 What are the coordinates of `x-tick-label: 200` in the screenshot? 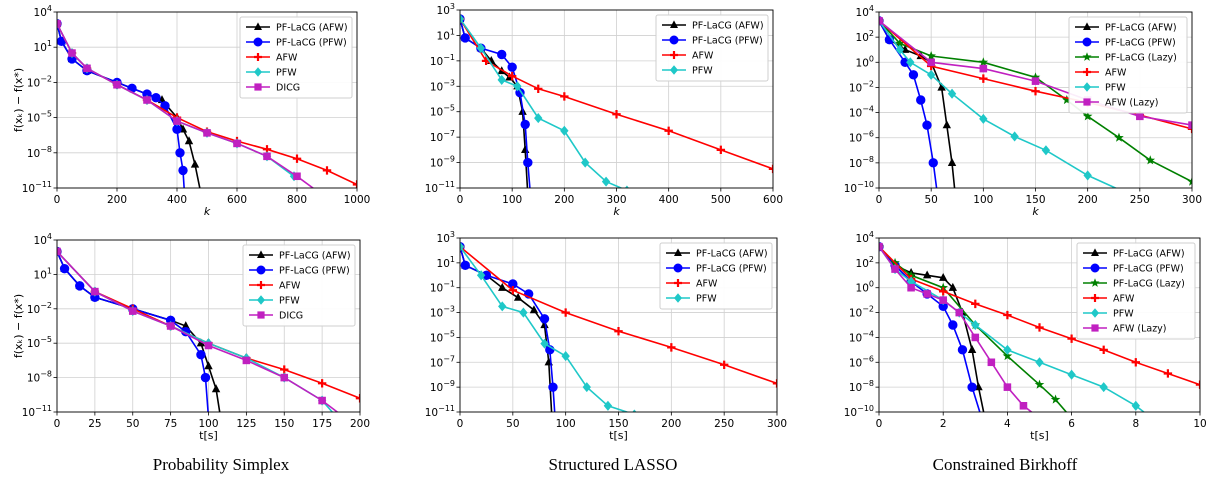 It's located at (117, 200).